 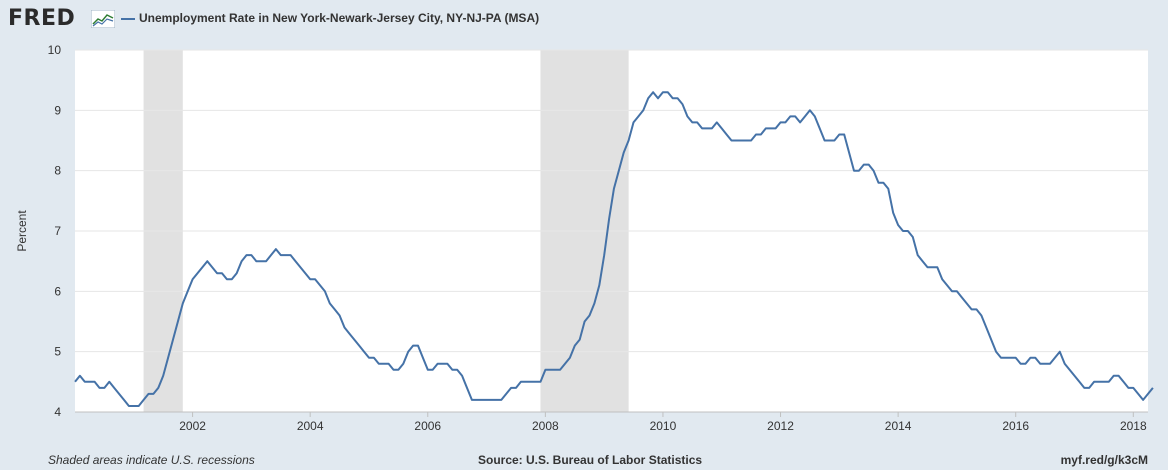 I want to click on y-axis-ticks: 4 5 6 7 8 9 10, so click(x=55, y=231).